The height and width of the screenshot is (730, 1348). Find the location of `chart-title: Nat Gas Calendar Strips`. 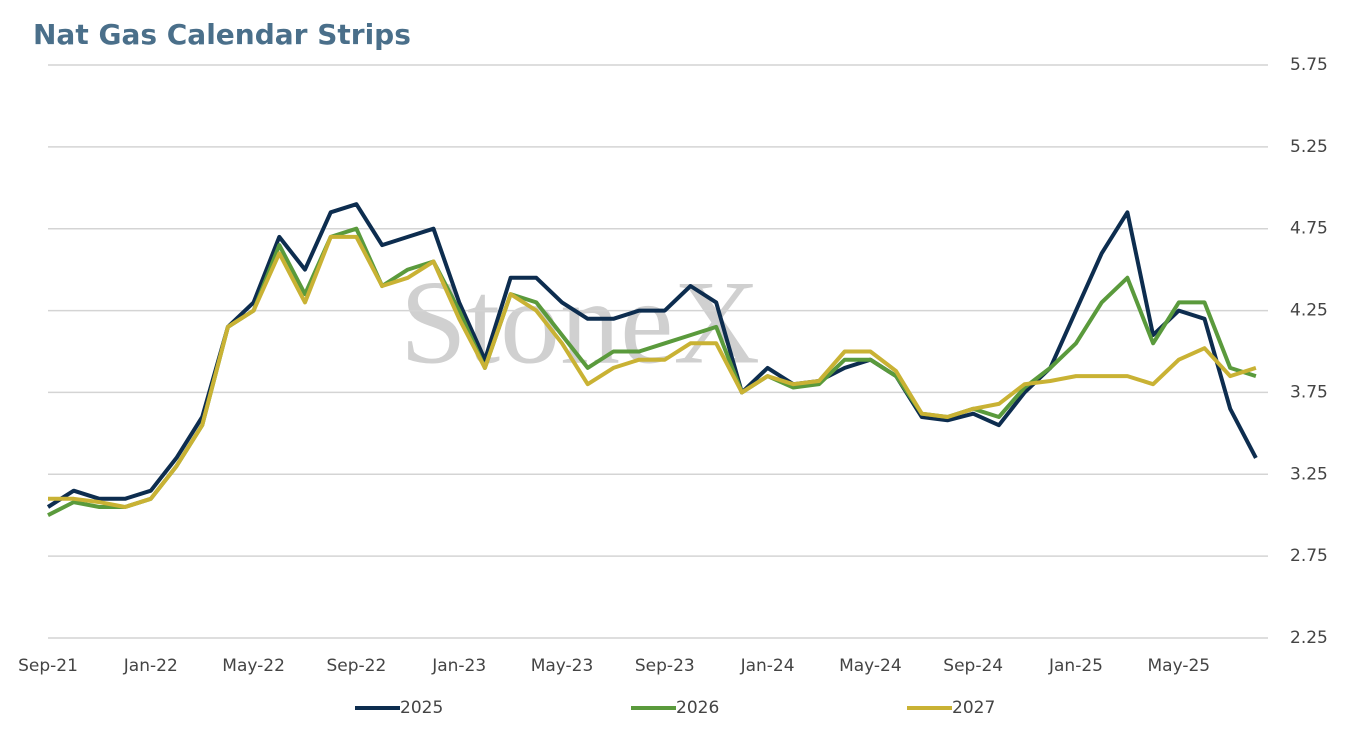

chart-title: Nat Gas Calendar Strips is located at coordinates (222, 34).